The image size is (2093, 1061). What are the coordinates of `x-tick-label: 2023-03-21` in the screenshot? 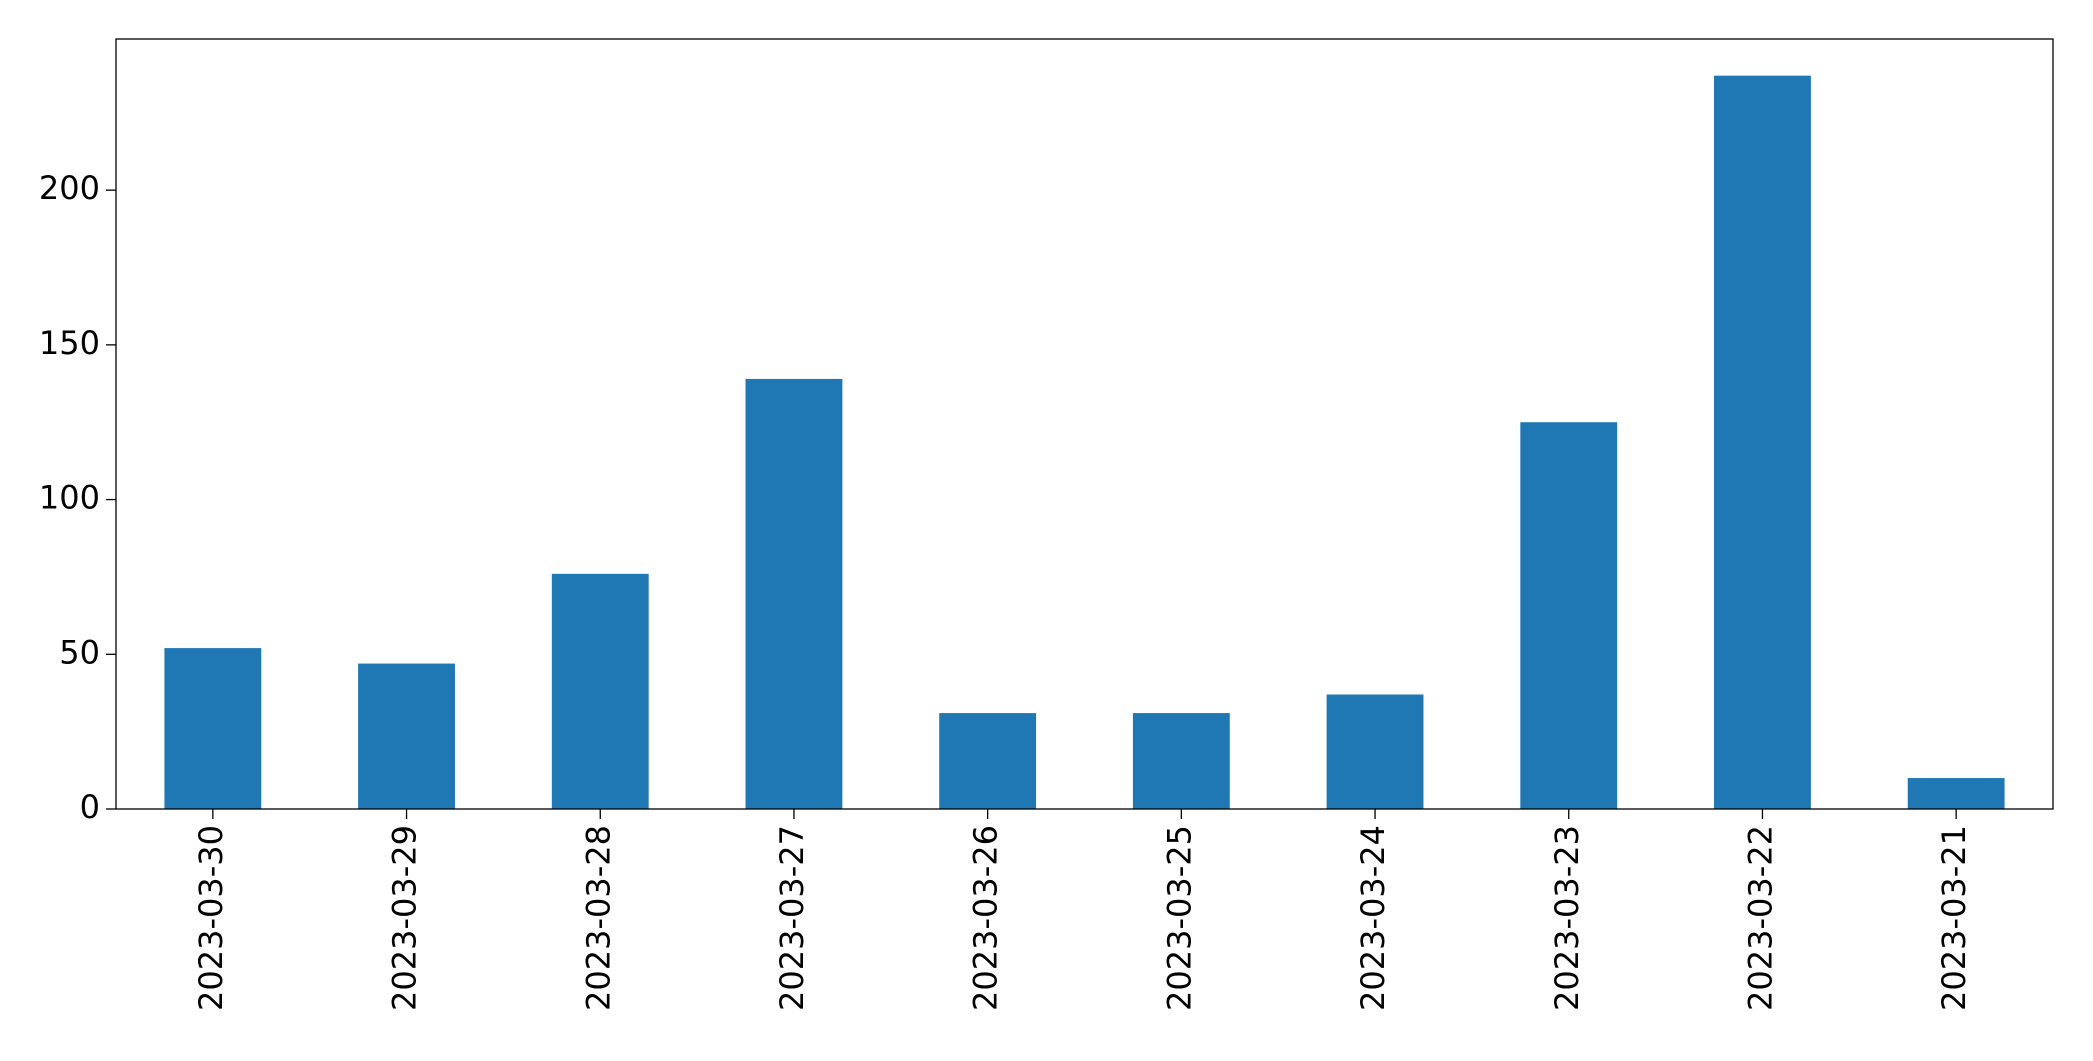 It's located at (1954, 918).